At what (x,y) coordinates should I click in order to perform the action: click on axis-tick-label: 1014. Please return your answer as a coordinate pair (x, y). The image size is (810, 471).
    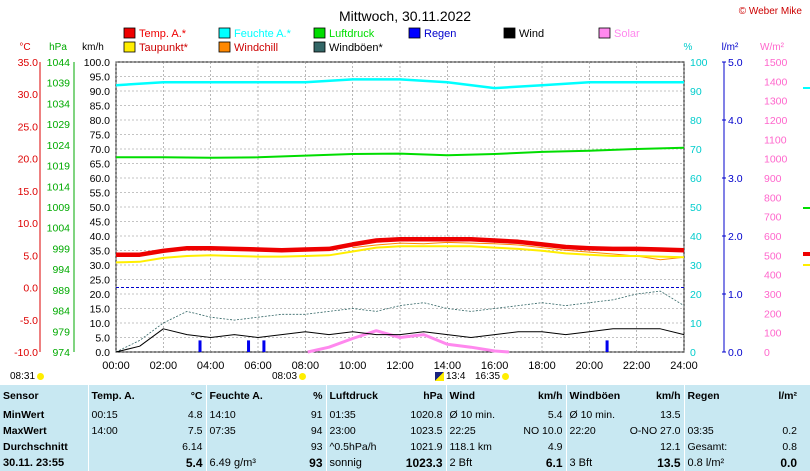
    Looking at the image, I should click on (59, 187).